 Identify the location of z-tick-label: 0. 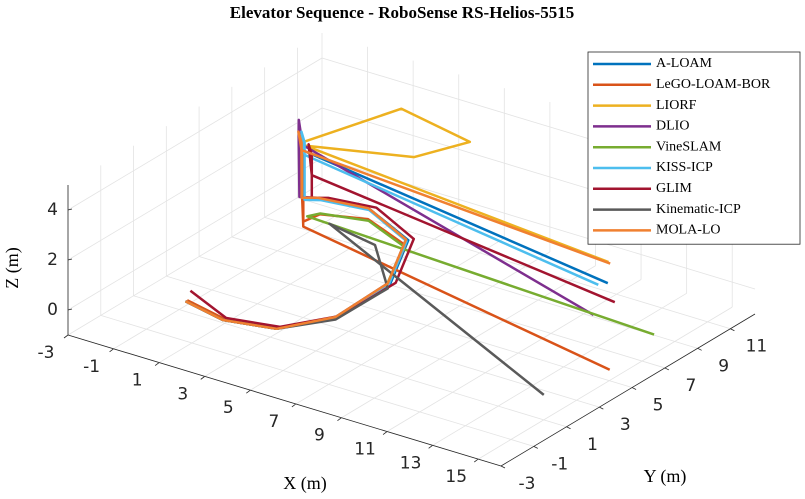
(52, 310).